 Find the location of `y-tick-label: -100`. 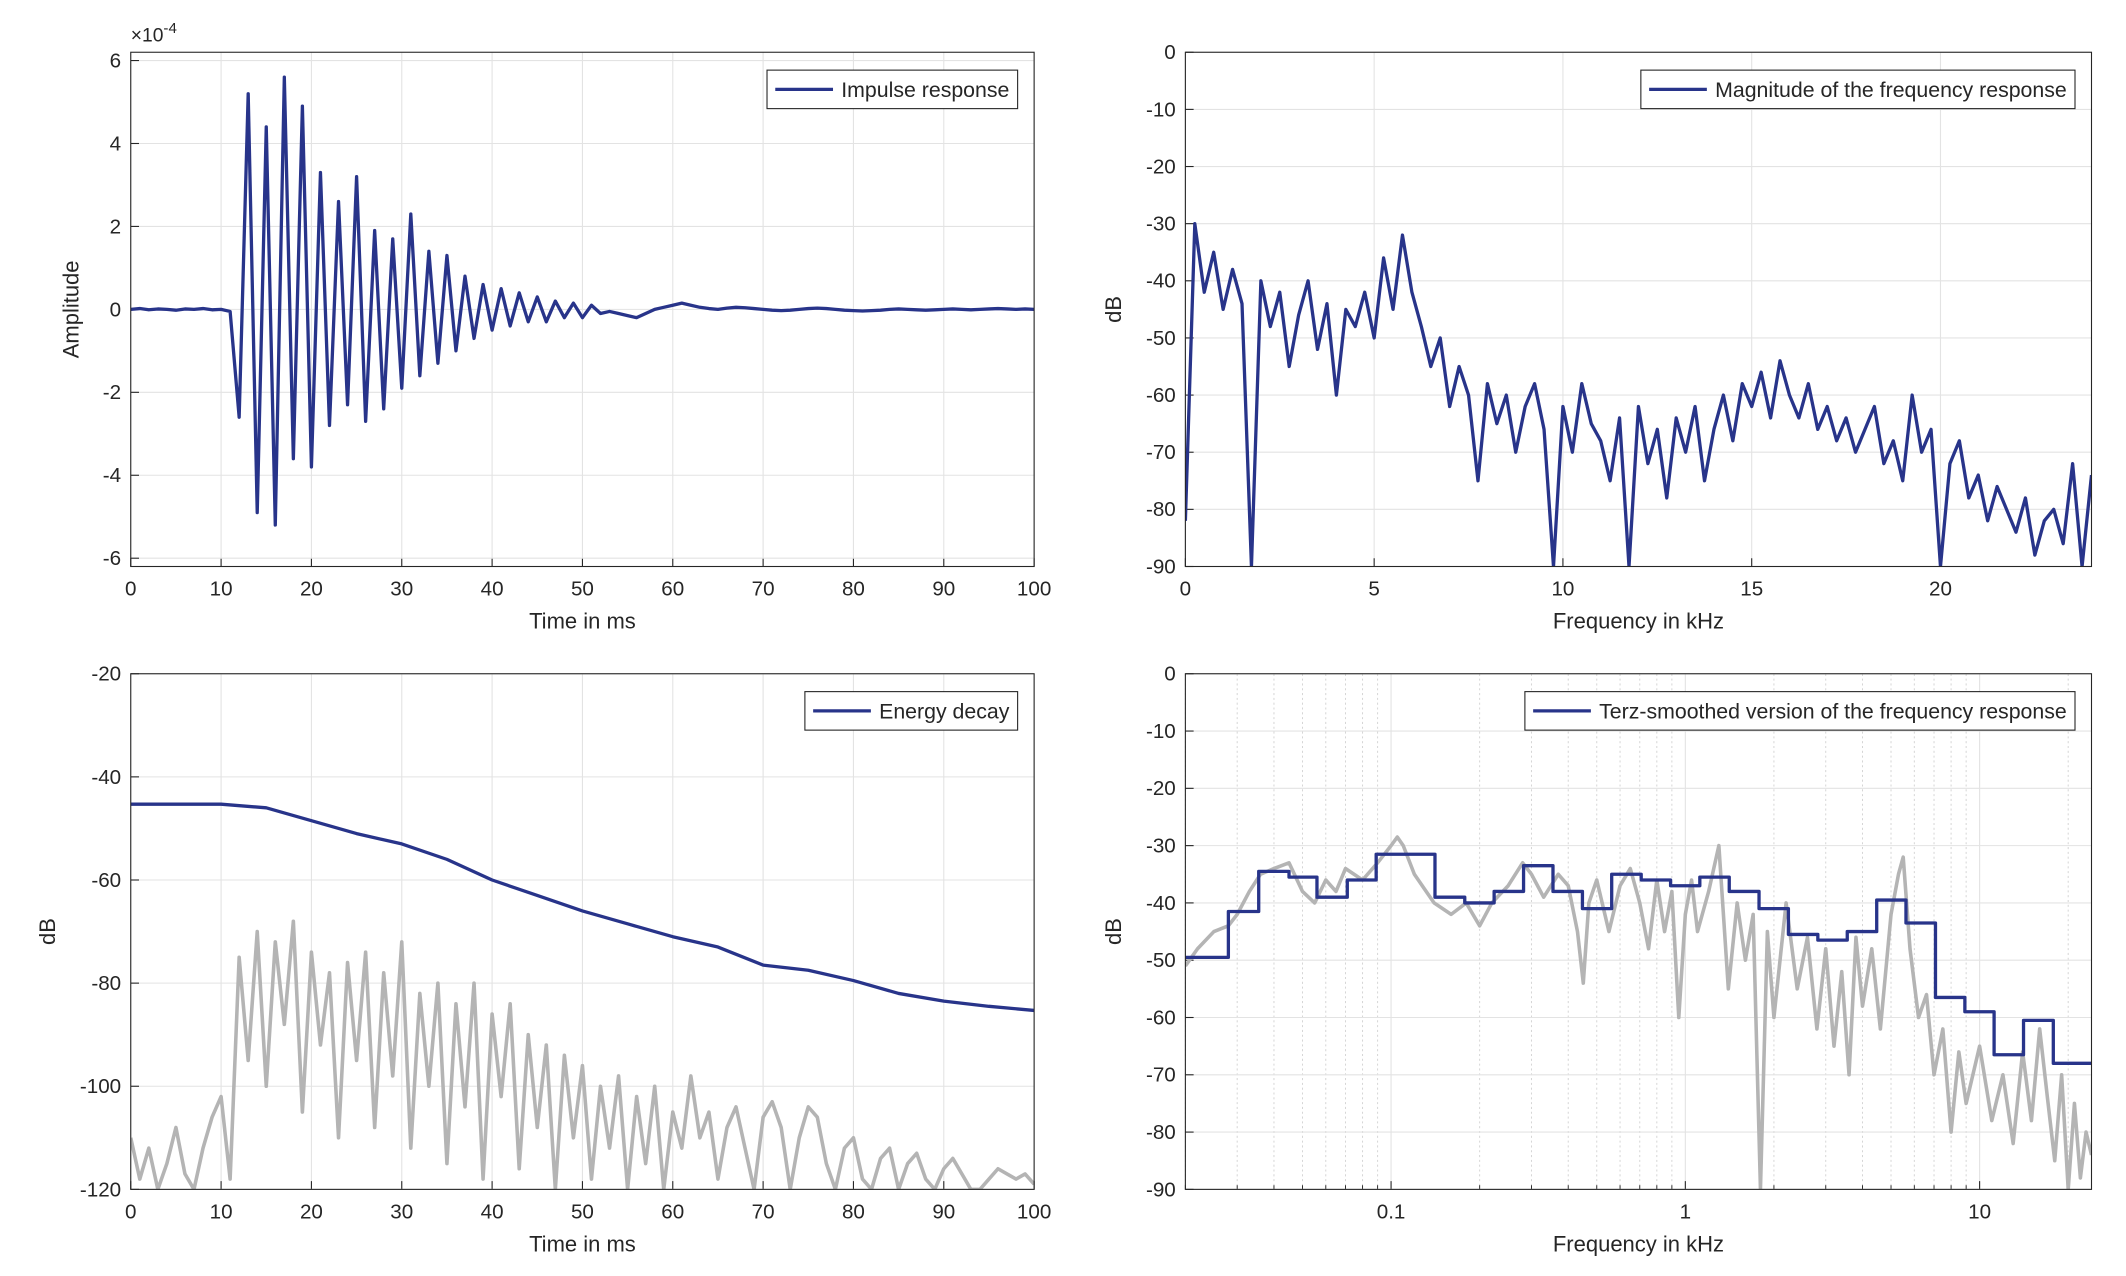

y-tick-label: -100 is located at coordinates (100, 1086).